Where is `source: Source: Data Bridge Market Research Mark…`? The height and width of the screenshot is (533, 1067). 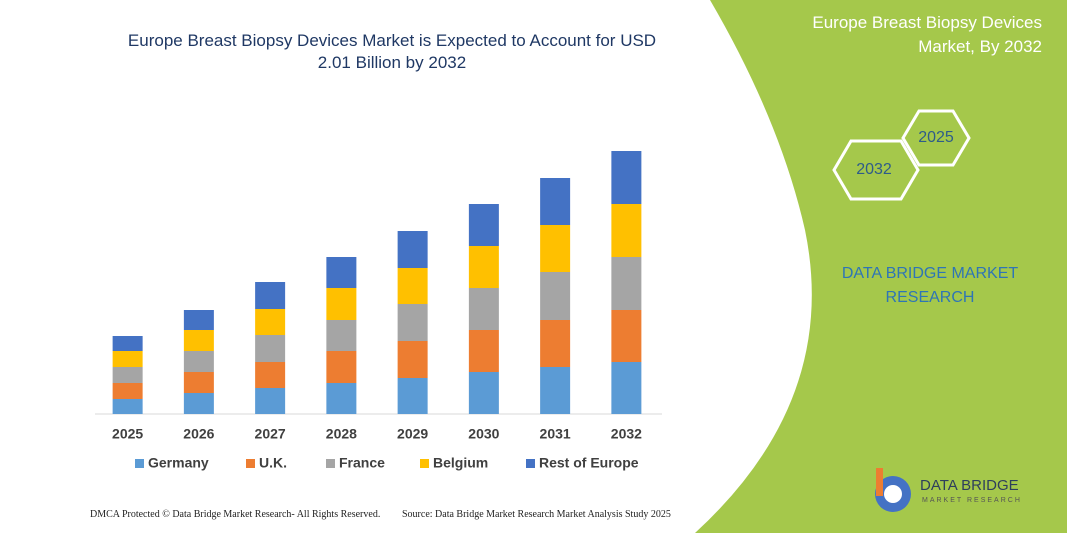
source: Source: Data Bridge Market Research Mark… is located at coordinates (536, 514).